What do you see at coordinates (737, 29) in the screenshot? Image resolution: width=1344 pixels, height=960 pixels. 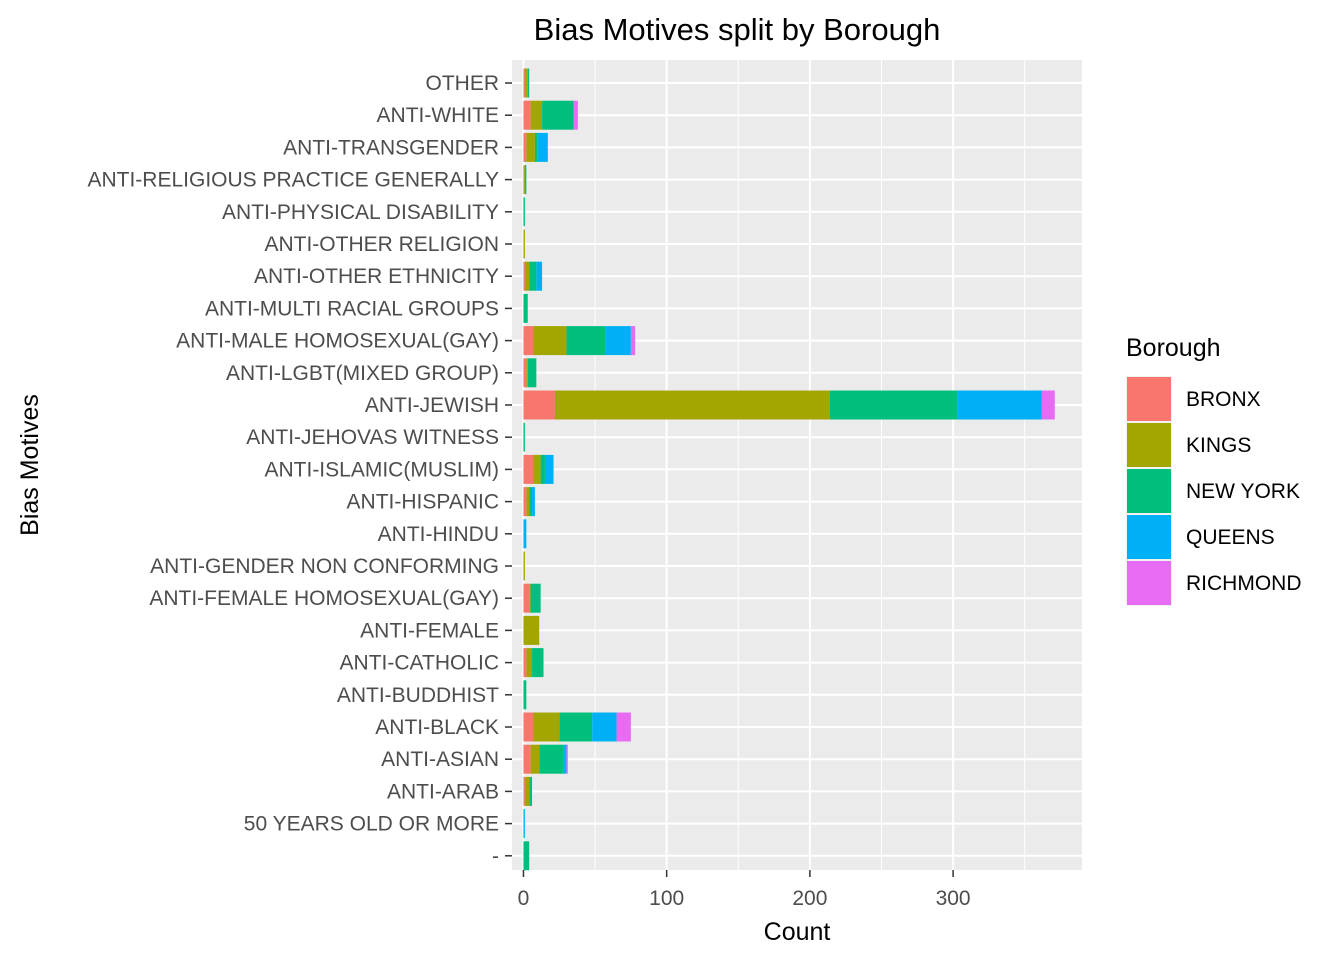 I see `chart-title: Bias Motives split by Borough` at bounding box center [737, 29].